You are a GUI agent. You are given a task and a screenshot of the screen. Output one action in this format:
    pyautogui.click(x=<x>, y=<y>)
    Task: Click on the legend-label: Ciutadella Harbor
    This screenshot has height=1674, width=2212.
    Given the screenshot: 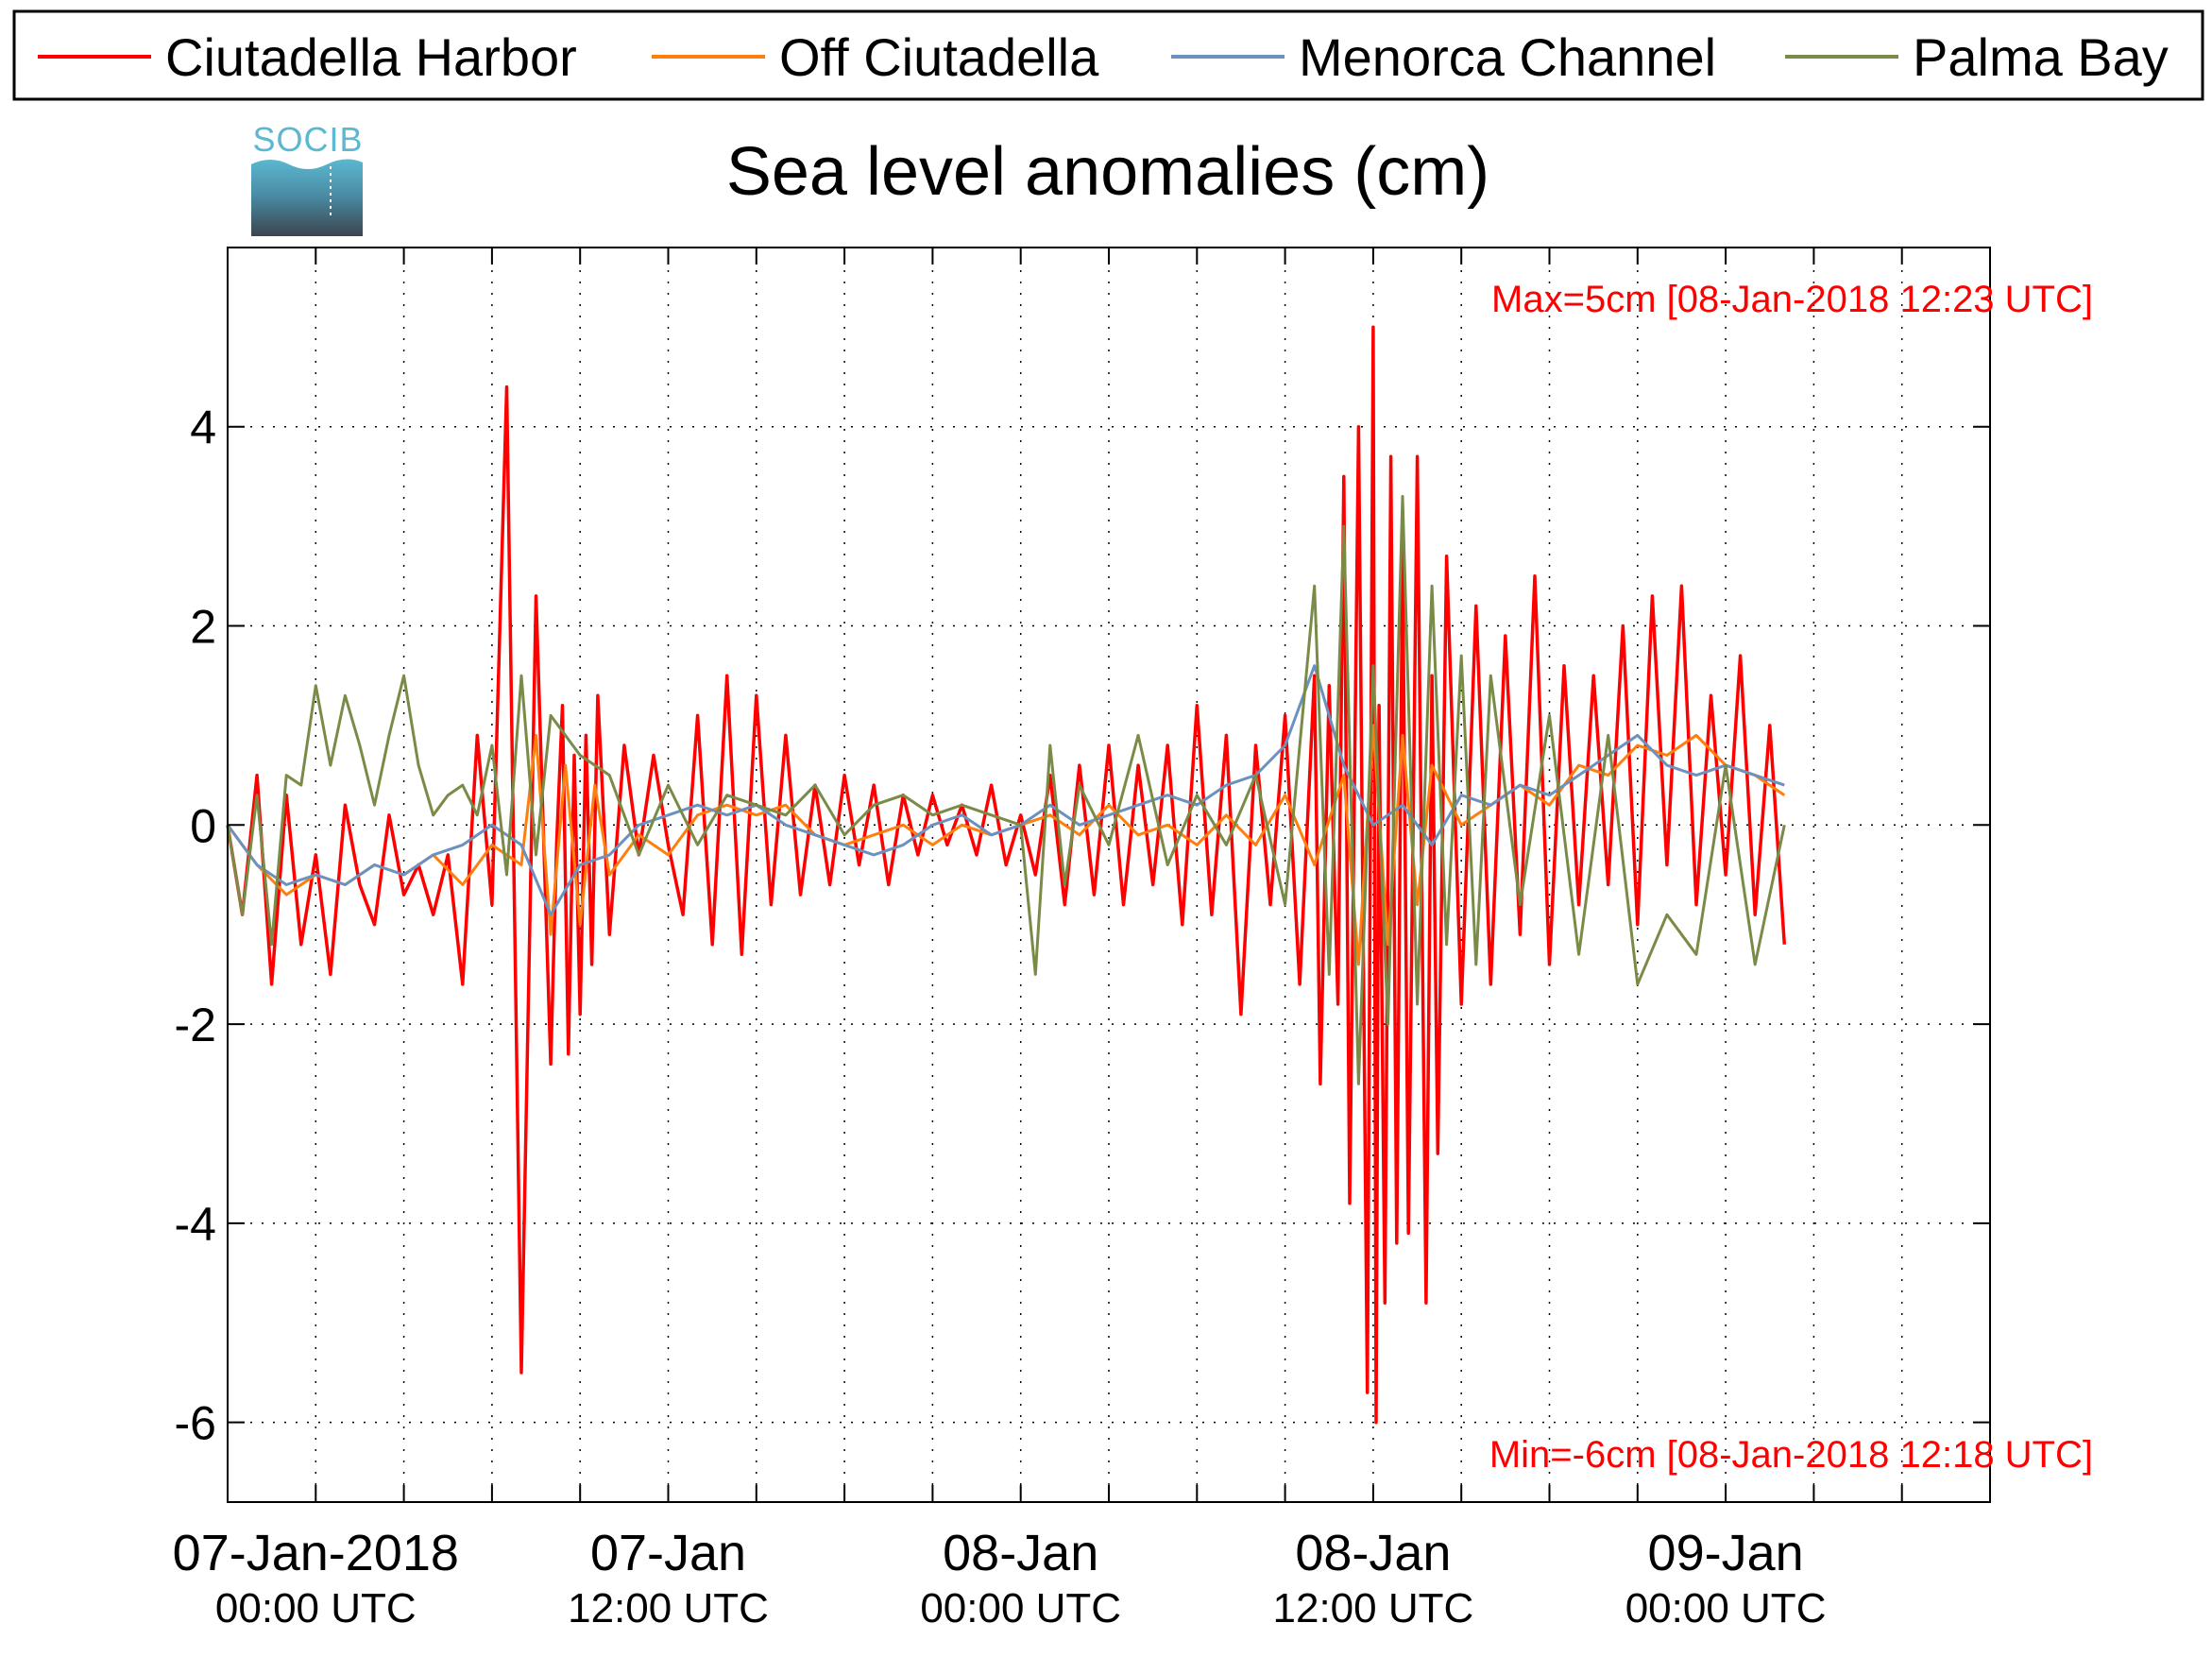 What is the action you would take?
    pyautogui.click(x=371, y=57)
    